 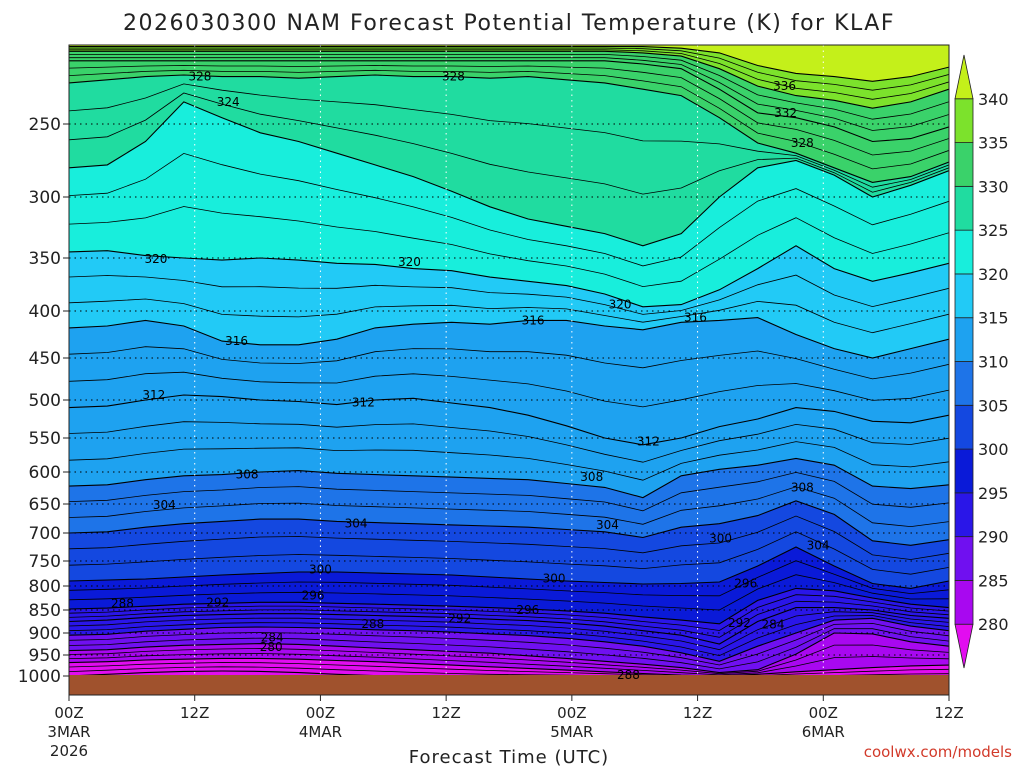 I want to click on colorbar-label: 295, so click(x=993, y=493).